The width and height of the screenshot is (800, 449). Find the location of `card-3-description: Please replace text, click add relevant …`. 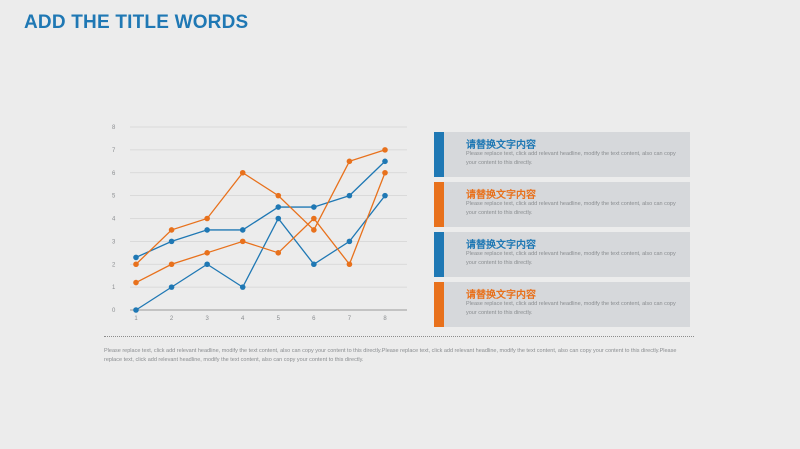

card-3-description: Please replace text, click add relevant … is located at coordinates (571, 258).